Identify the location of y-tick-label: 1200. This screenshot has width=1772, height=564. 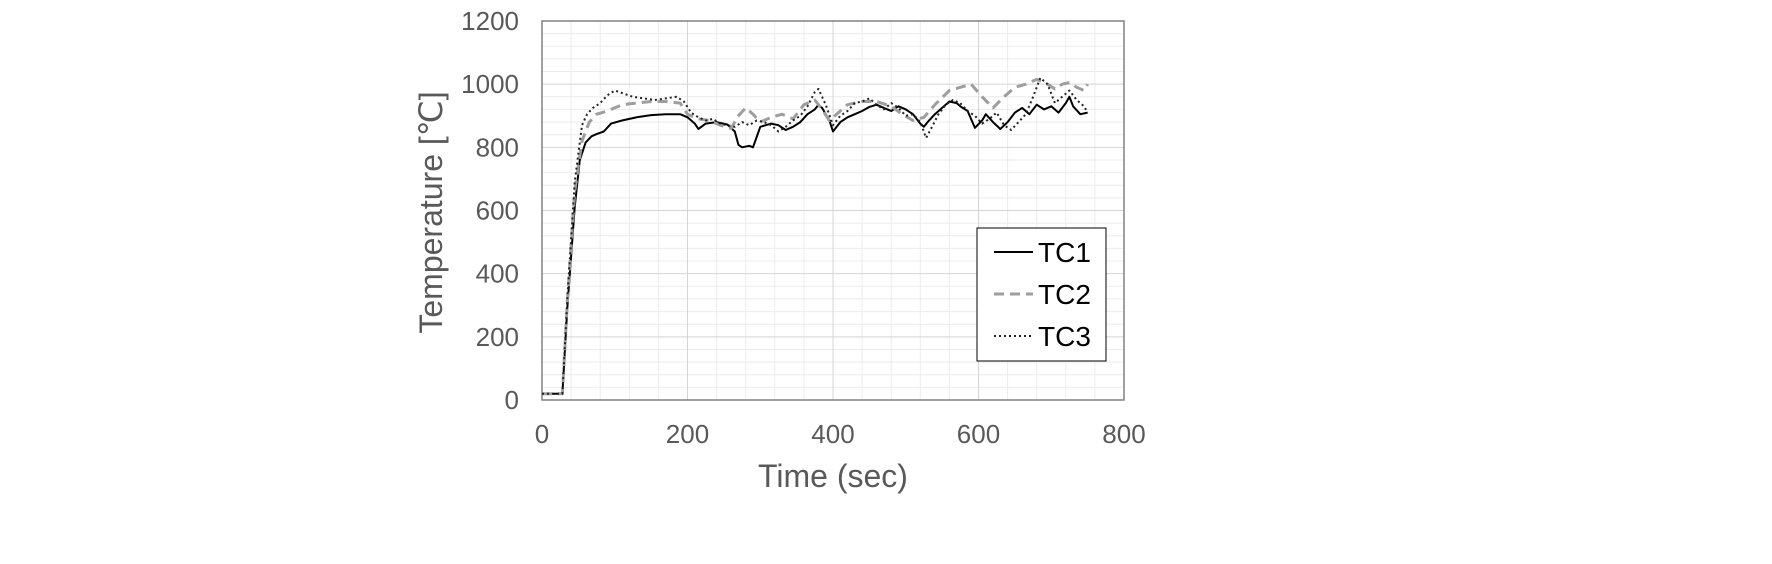
(490, 21).